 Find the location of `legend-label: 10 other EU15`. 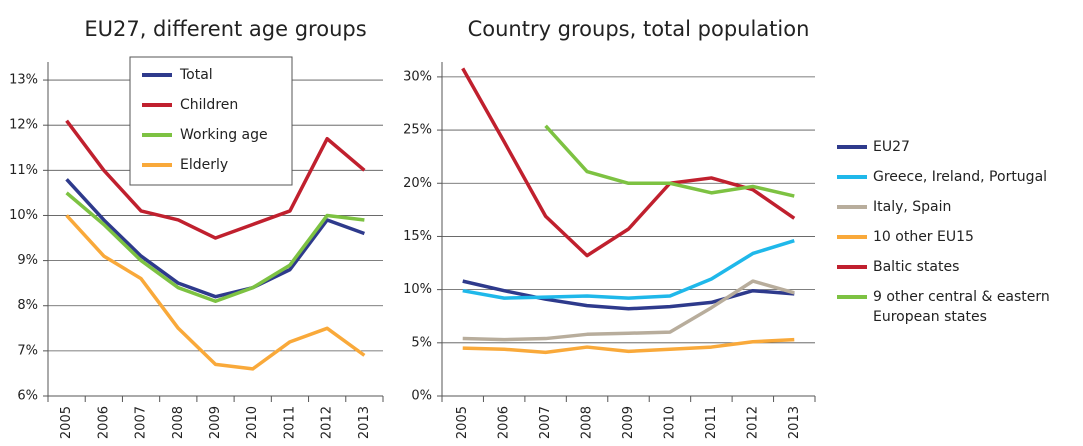

legend-label: 10 other EU15 is located at coordinates (923, 237).